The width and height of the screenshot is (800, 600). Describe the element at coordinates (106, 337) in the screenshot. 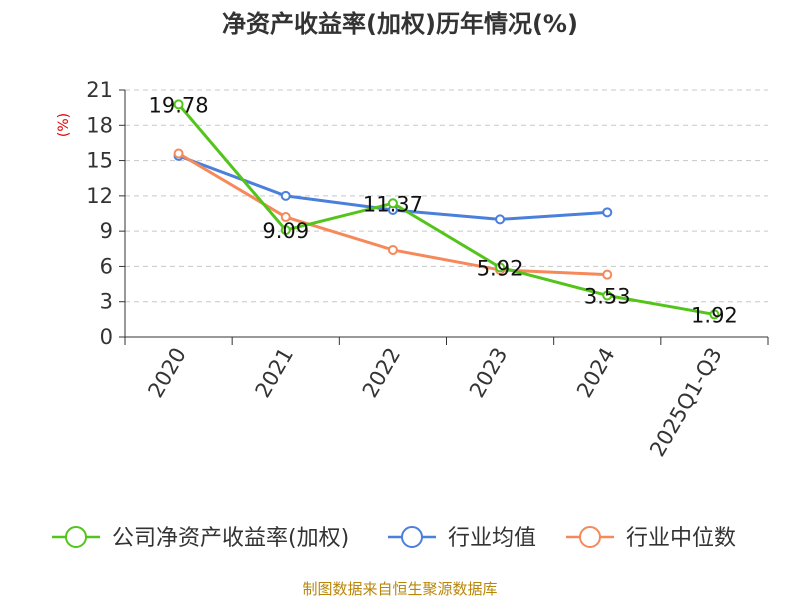

I see `y-tick-label: 0` at that location.